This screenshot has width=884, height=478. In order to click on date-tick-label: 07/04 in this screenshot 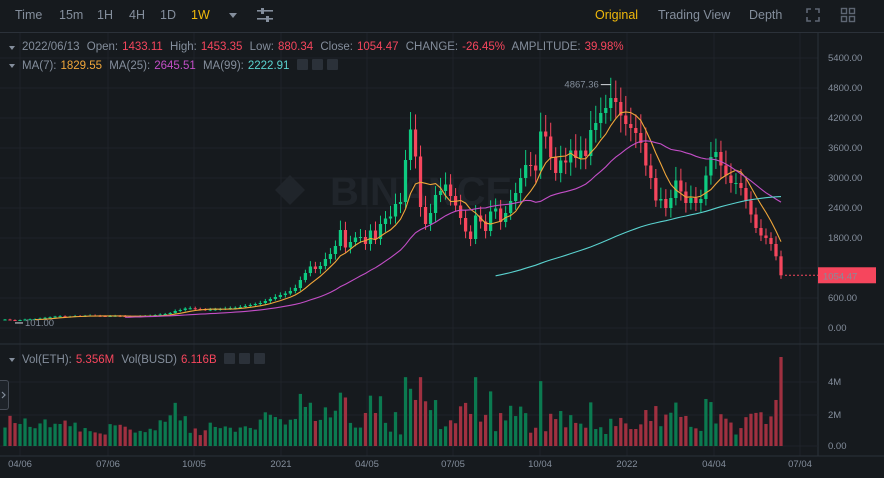, I will do `click(800, 464)`.